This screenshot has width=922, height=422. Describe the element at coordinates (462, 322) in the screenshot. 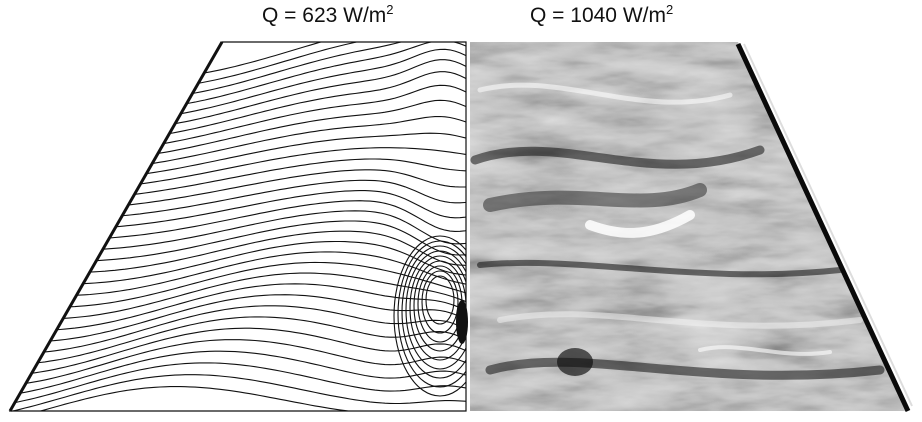

I see `vortex-core` at that location.